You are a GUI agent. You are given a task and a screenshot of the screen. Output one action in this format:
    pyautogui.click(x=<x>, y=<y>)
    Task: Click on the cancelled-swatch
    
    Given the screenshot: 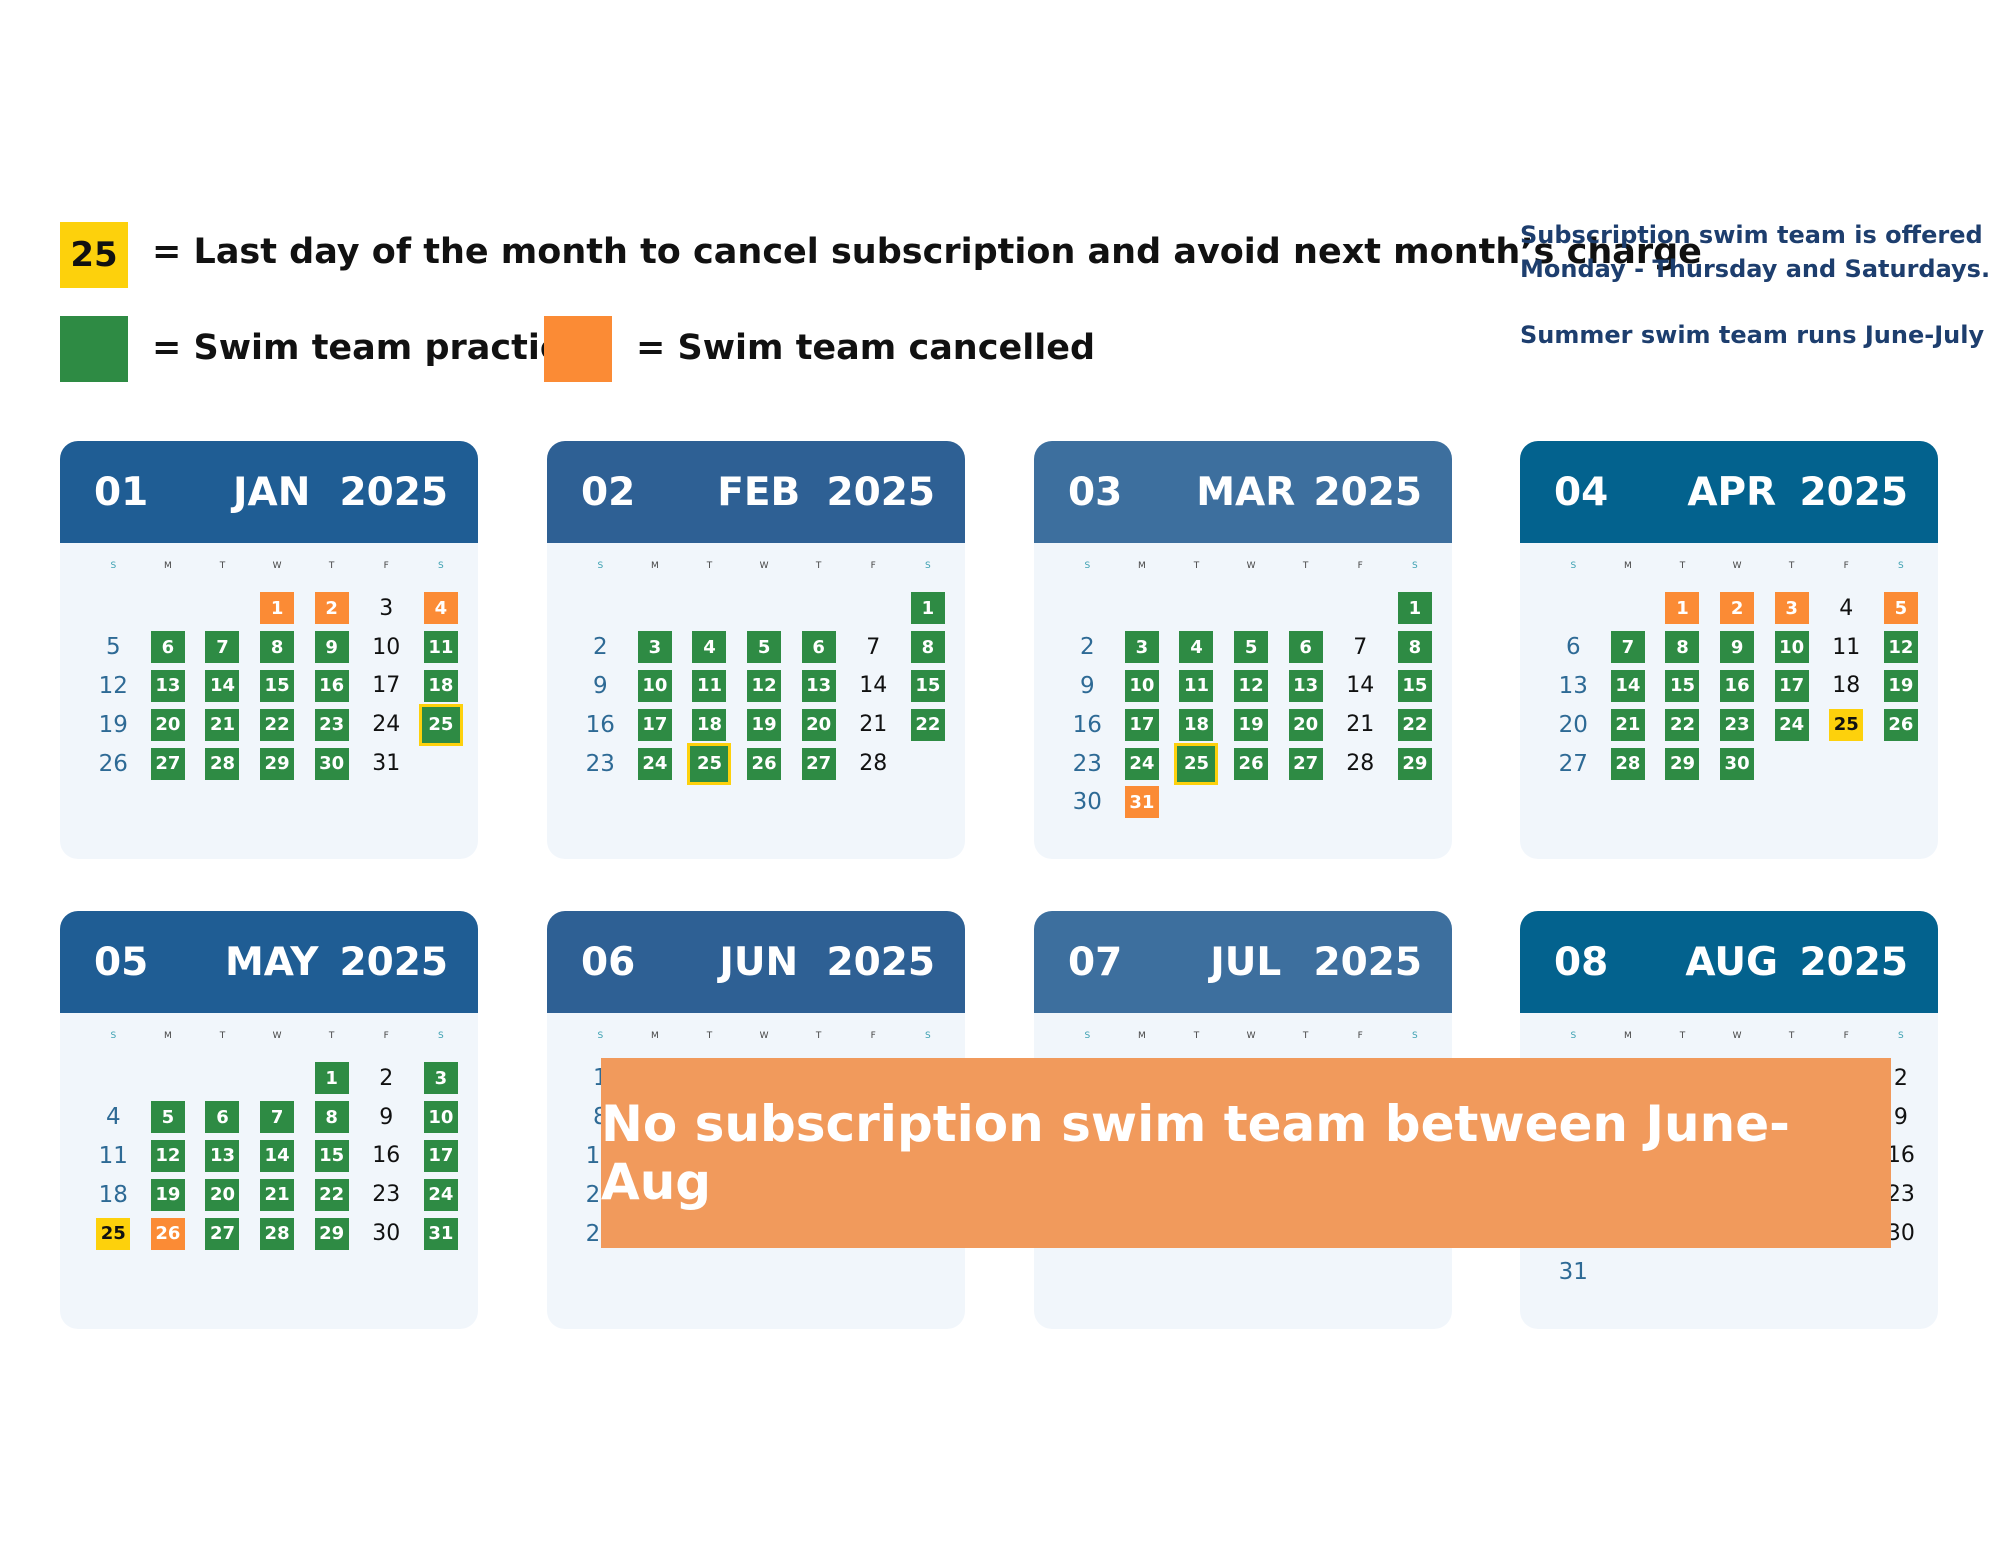 What is the action you would take?
    pyautogui.click(x=578, y=349)
    